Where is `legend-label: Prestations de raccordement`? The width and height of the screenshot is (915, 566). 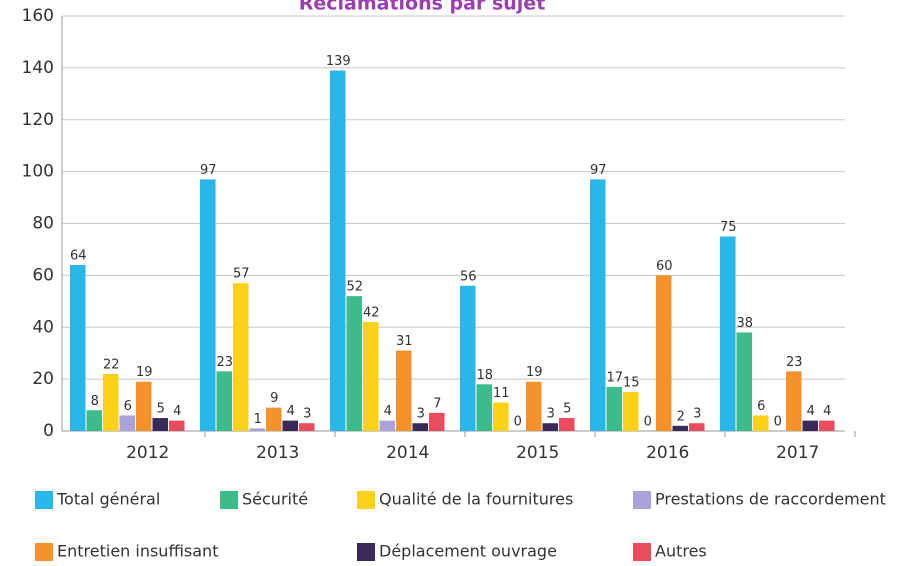 legend-label: Prestations de raccordement is located at coordinates (770, 499).